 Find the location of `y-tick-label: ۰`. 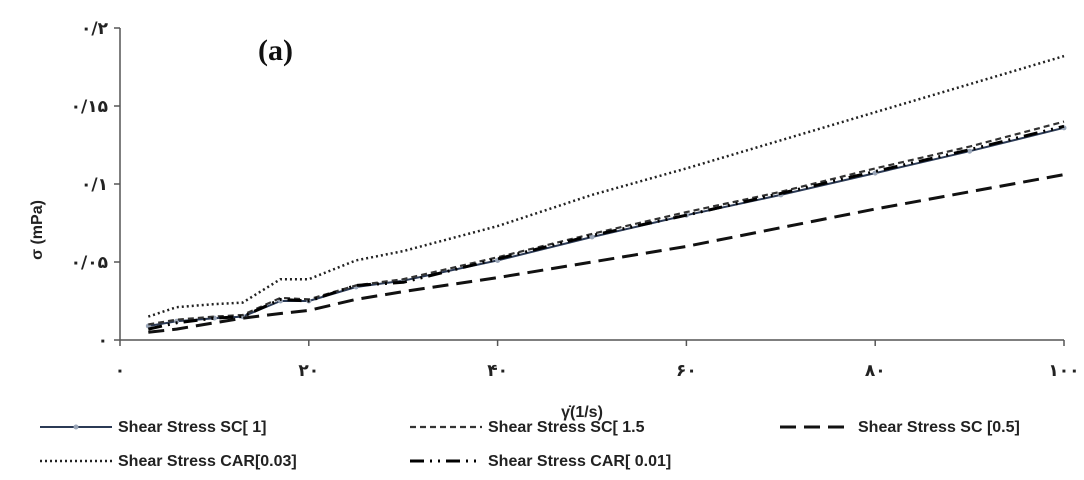

y-tick-label: ۰ is located at coordinates (103, 341).